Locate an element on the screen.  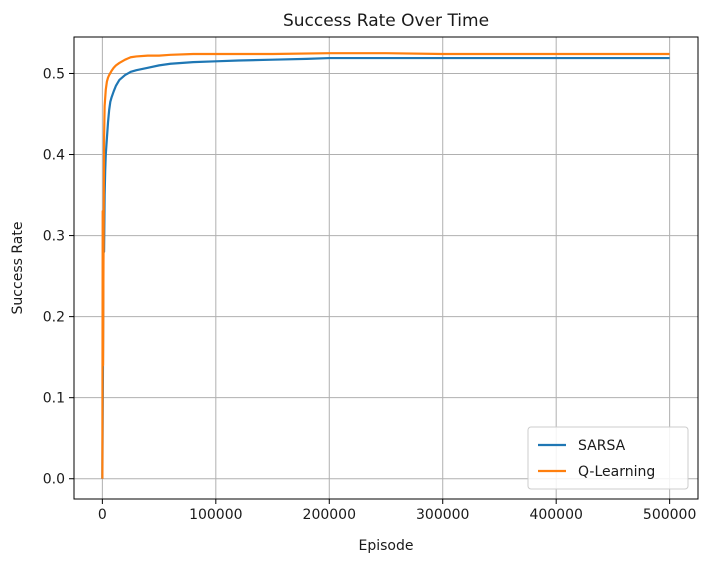
x-tick-label: 400000 is located at coordinates (555, 515).